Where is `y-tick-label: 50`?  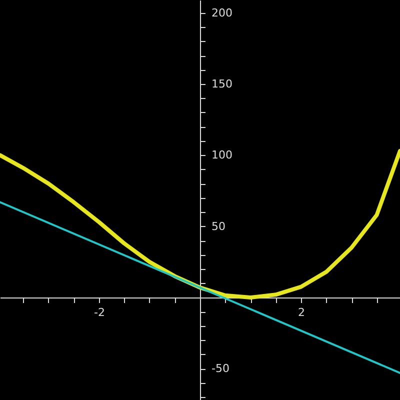 y-tick-label: 50 is located at coordinates (219, 226).